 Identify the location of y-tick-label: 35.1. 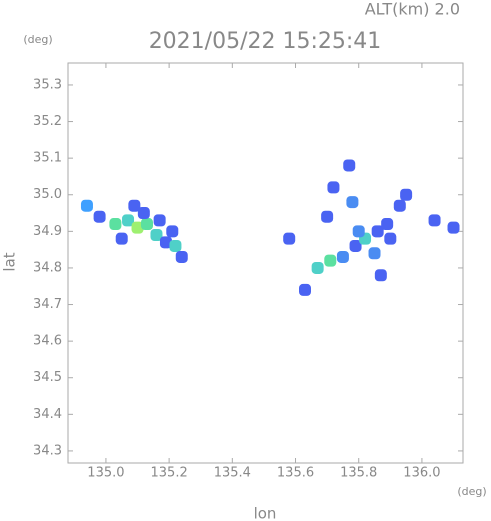
(47, 158).